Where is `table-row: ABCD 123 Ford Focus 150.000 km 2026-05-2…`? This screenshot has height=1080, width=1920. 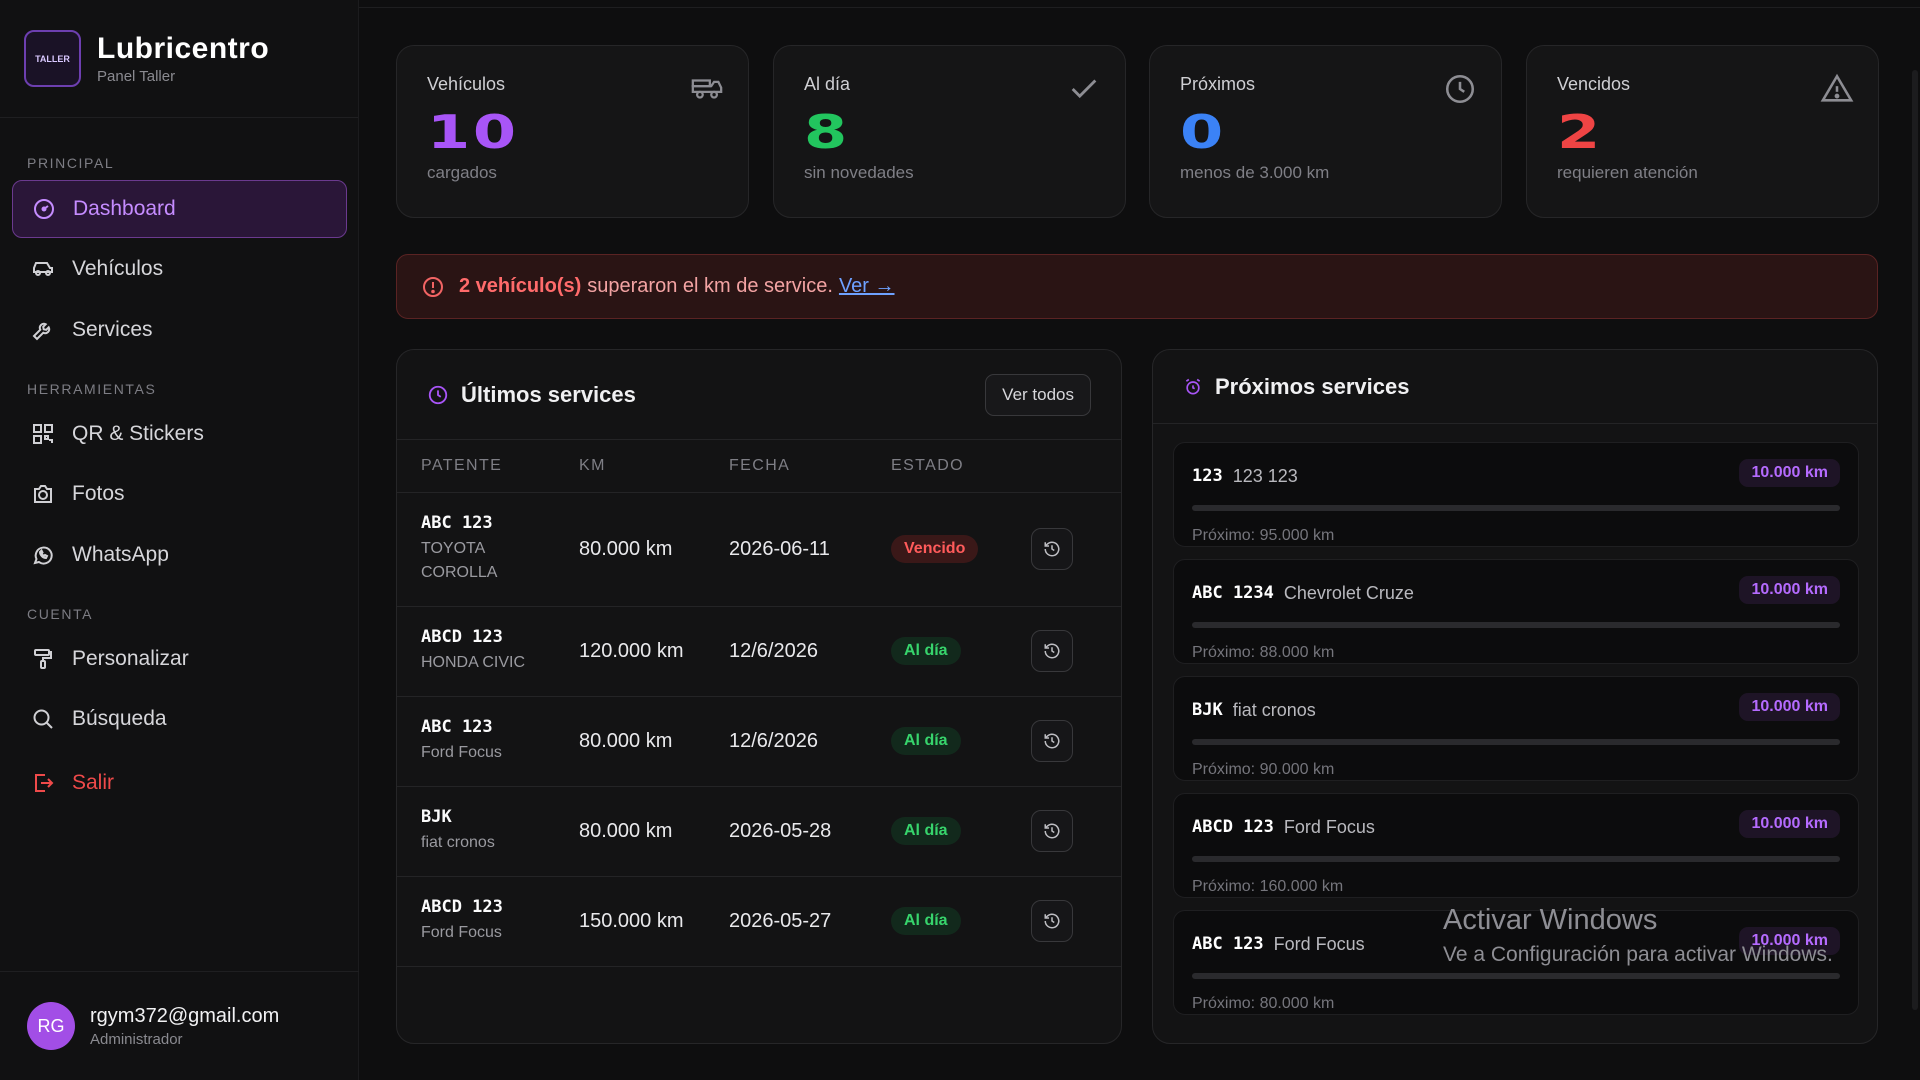
table-row: ABCD 123 Ford Focus 150.000 km 2026-05-2… is located at coordinates (759, 921).